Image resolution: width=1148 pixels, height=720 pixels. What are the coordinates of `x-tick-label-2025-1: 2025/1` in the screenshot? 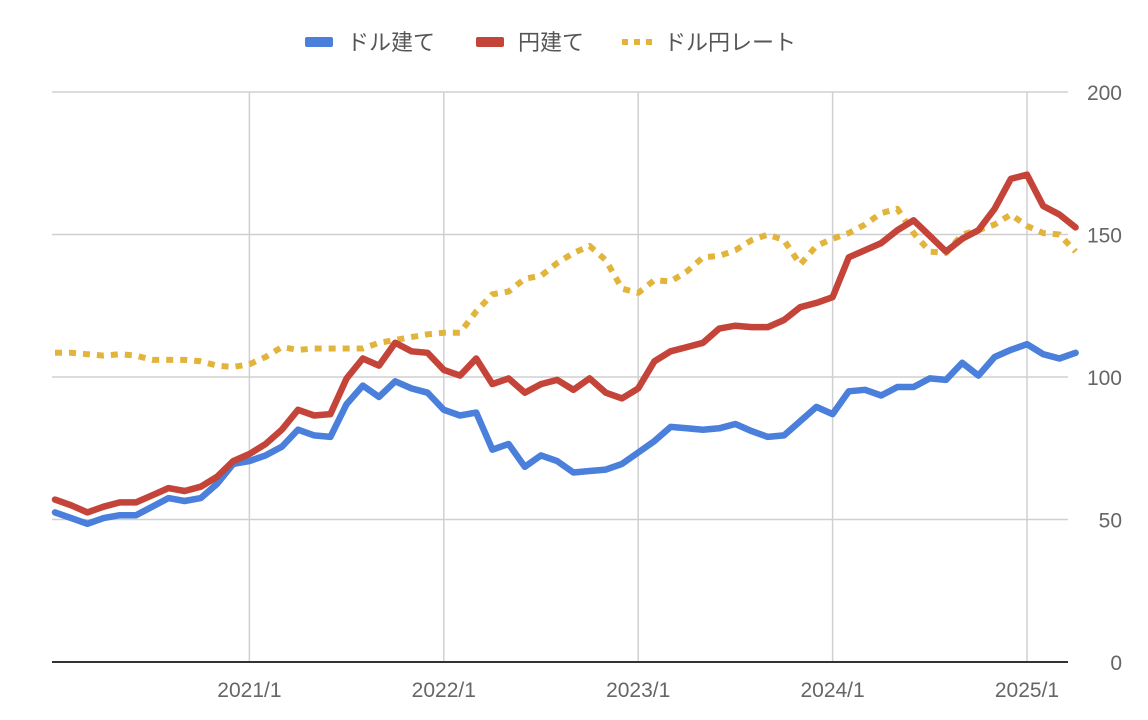 It's located at (1027, 690).